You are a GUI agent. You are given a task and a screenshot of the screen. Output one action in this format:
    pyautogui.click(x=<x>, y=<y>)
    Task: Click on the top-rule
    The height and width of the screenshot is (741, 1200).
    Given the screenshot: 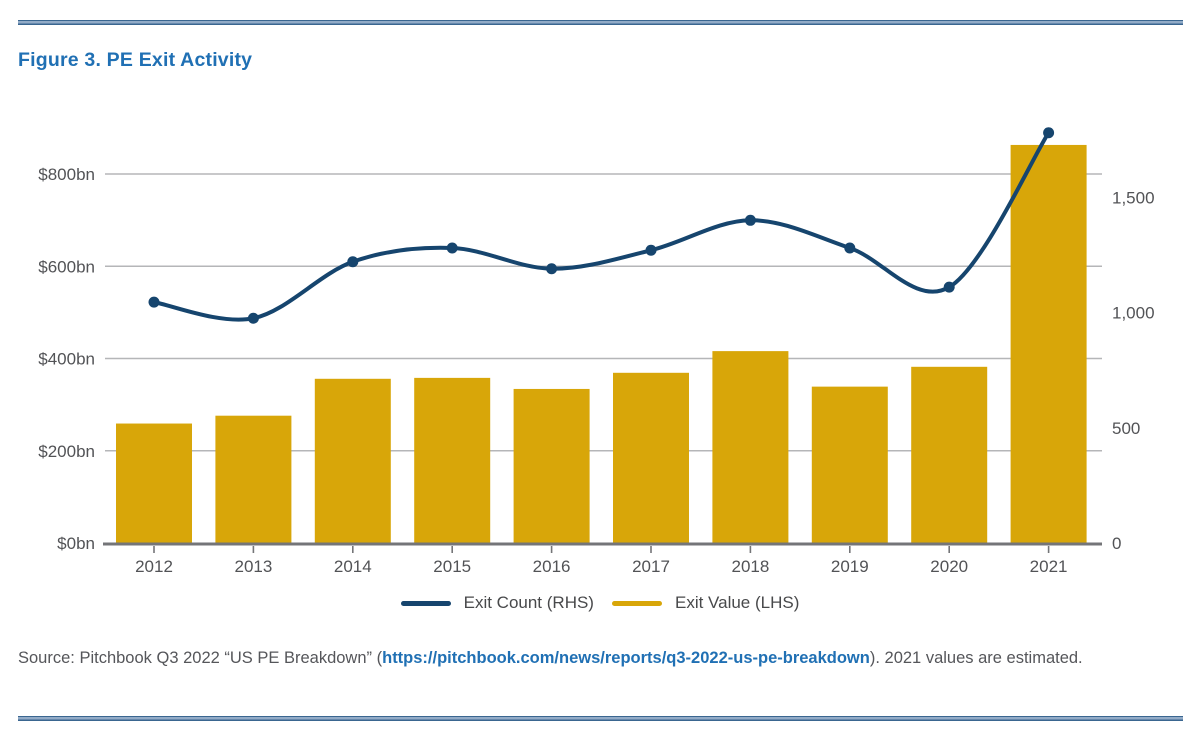 What is the action you would take?
    pyautogui.click(x=600, y=22)
    